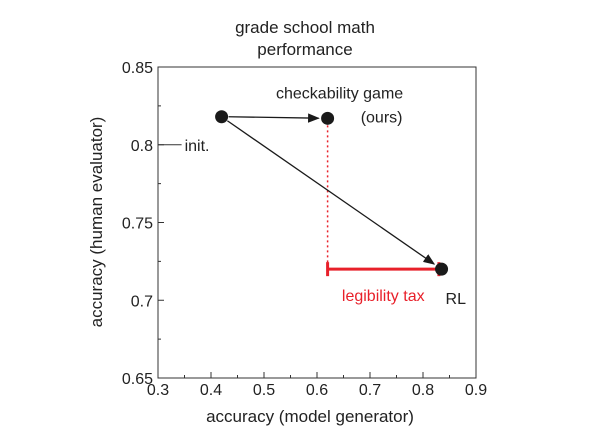 Image resolution: width=599 pixels, height=447 pixels. I want to click on x-axis-label: accuracy (model generator), so click(310, 416).